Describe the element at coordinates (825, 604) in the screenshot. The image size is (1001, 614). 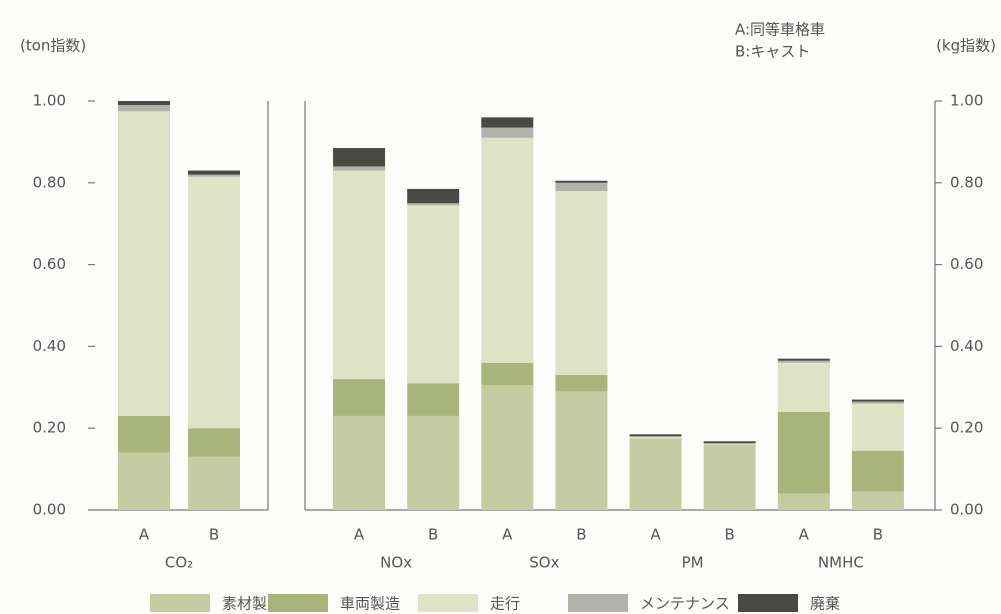
I see `legend-label: 廃棄` at that location.